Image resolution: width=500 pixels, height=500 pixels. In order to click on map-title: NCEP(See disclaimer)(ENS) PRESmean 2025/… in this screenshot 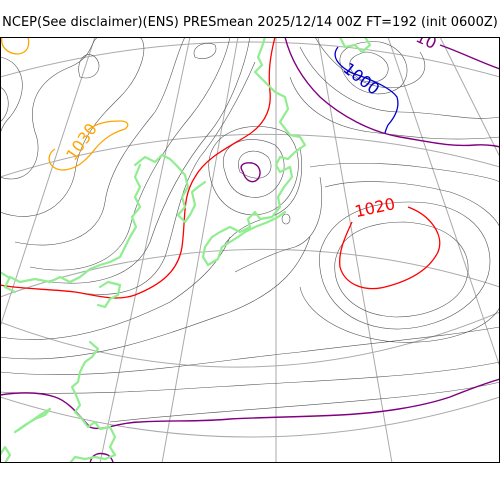, I will do `click(250, 22)`.